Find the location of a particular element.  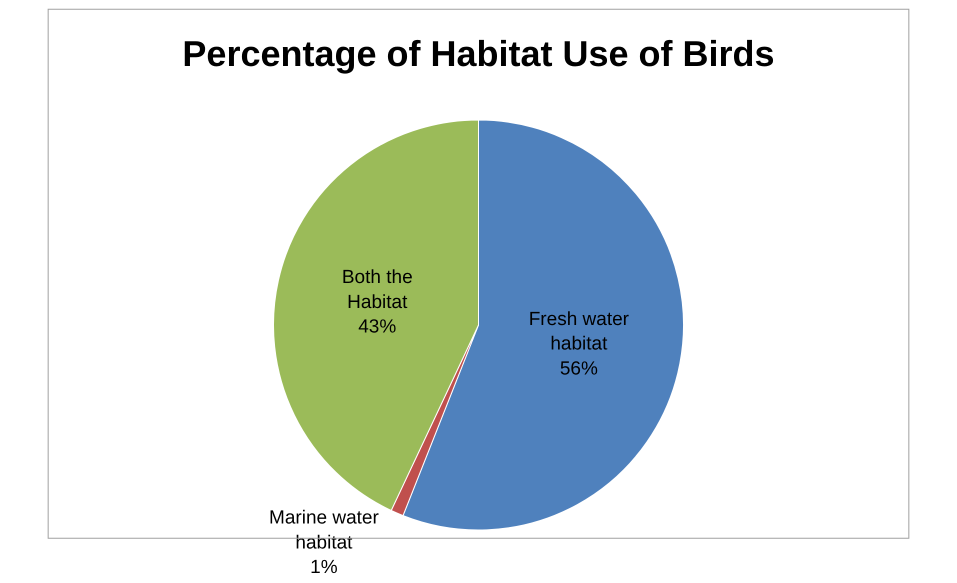

slice-label: Fresh water habitat is located at coordinates (579, 332).